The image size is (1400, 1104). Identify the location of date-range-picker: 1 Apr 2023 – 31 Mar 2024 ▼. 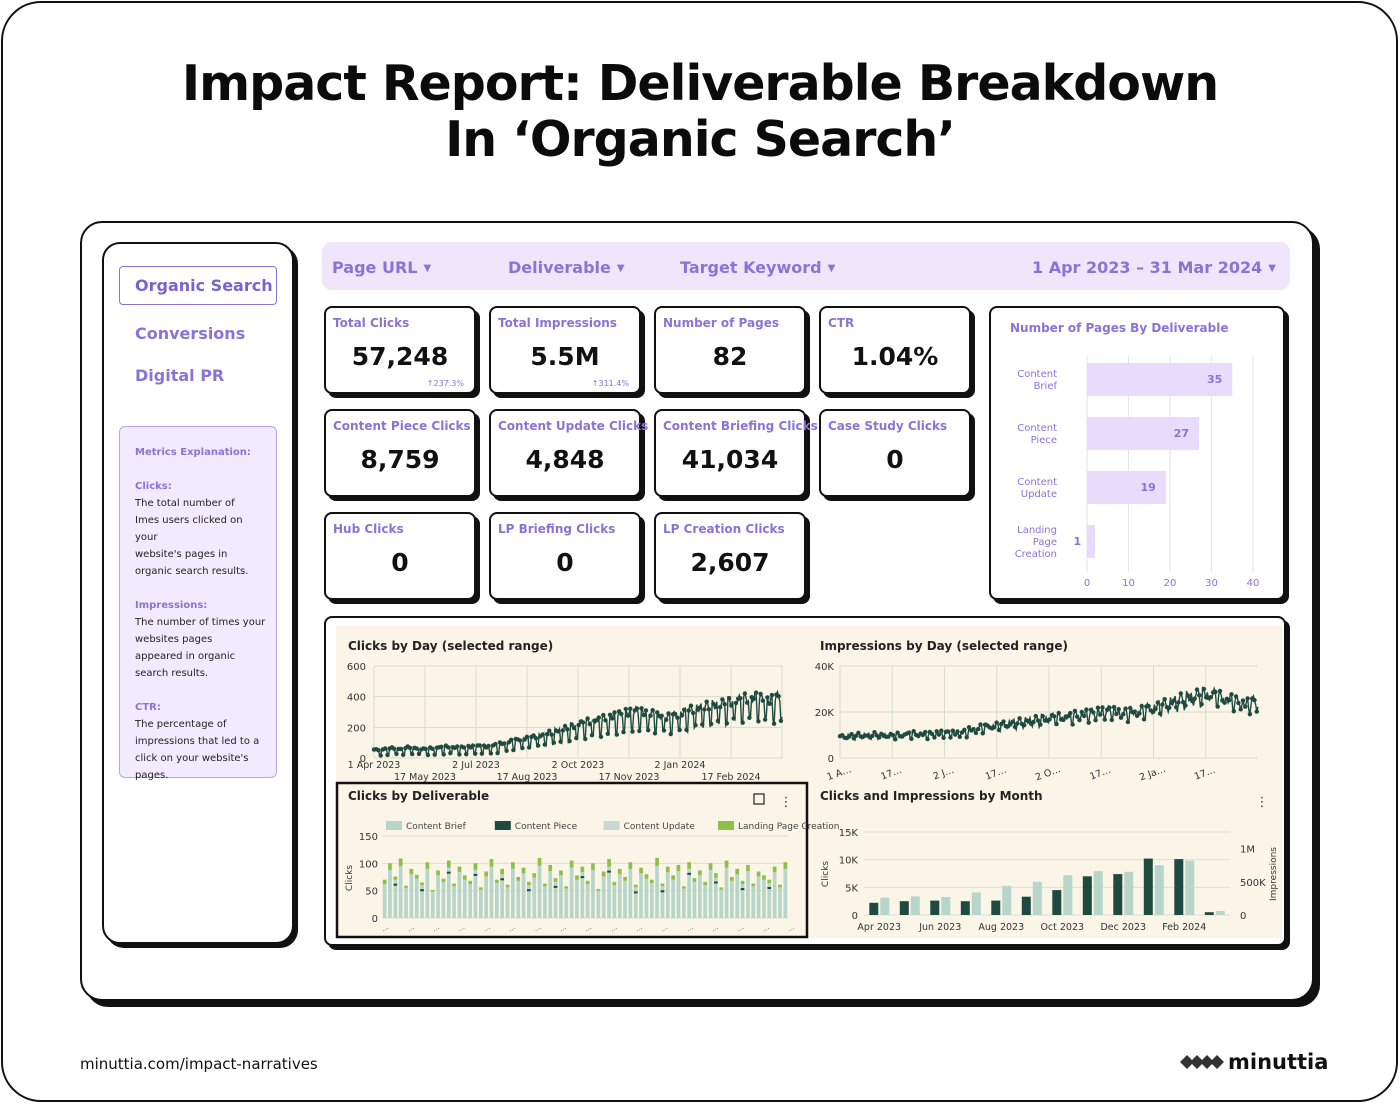
(1154, 267).